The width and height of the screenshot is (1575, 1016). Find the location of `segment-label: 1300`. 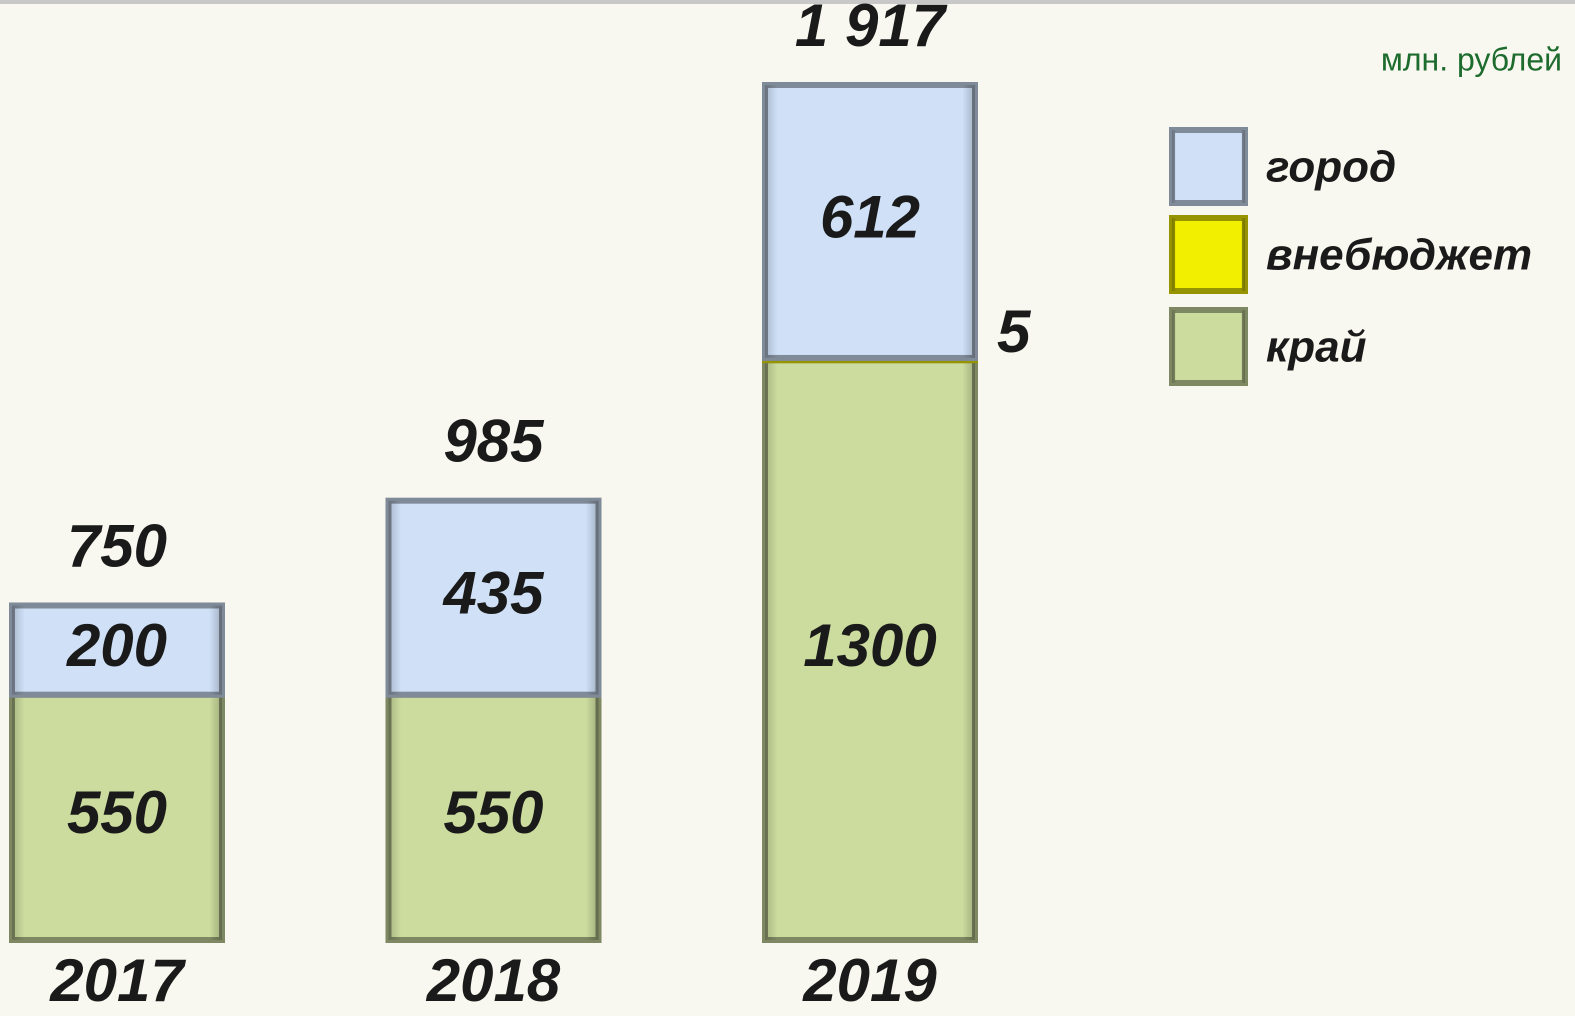

segment-label: 1300 is located at coordinates (869, 645).